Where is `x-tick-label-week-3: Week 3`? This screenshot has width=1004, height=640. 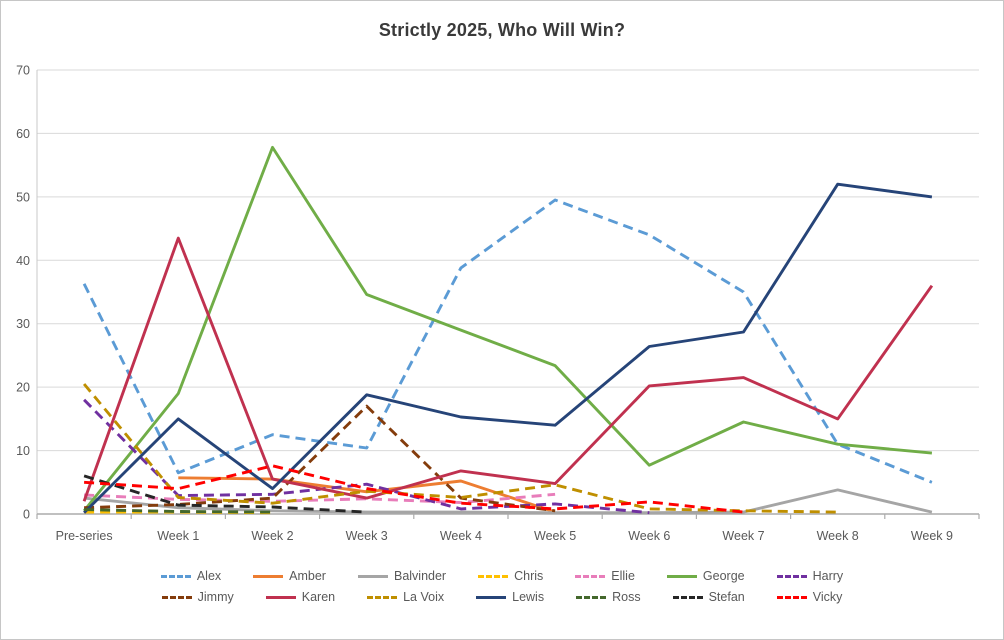 x-tick-label-week-3: Week 3 is located at coordinates (367, 536).